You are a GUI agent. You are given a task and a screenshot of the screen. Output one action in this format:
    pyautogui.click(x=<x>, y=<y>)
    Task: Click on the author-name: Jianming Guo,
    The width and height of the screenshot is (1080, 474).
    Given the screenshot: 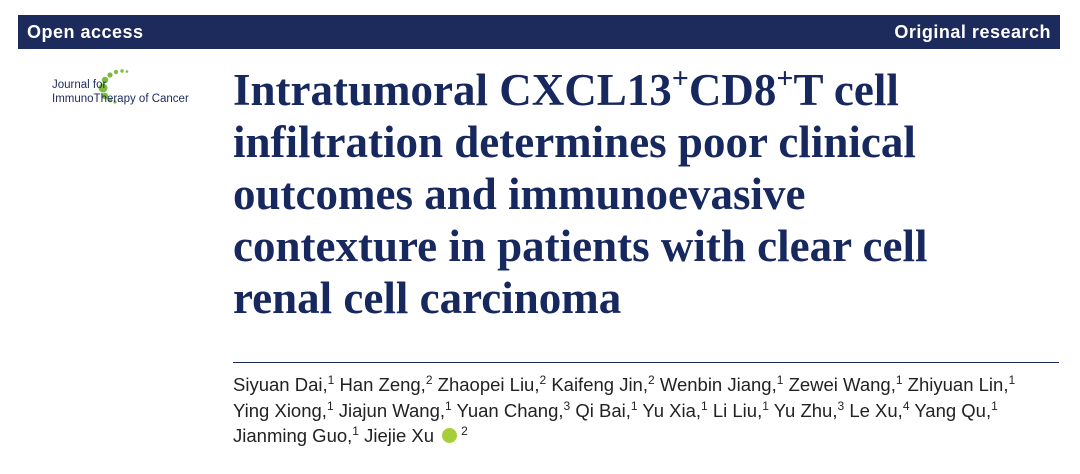 What is the action you would take?
    pyautogui.click(x=293, y=435)
    